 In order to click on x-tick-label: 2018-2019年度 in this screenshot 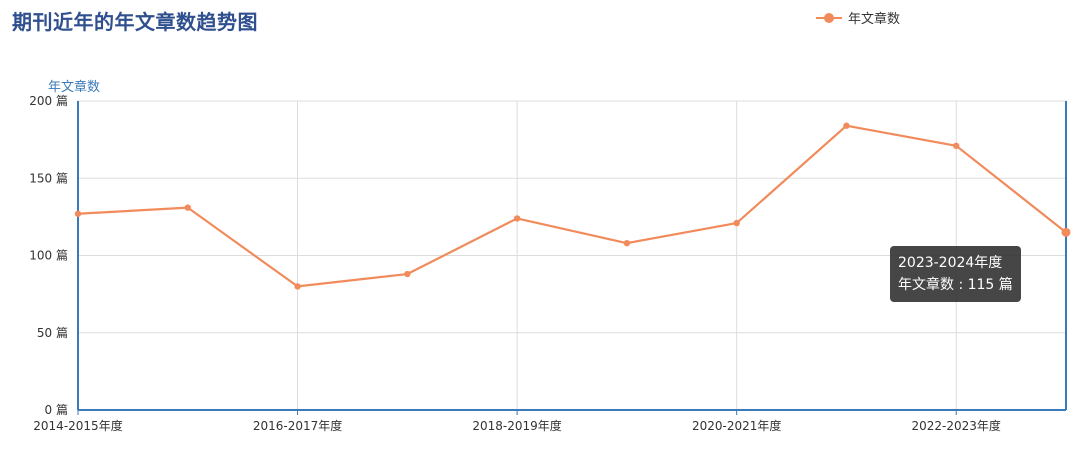, I will do `click(516, 425)`.